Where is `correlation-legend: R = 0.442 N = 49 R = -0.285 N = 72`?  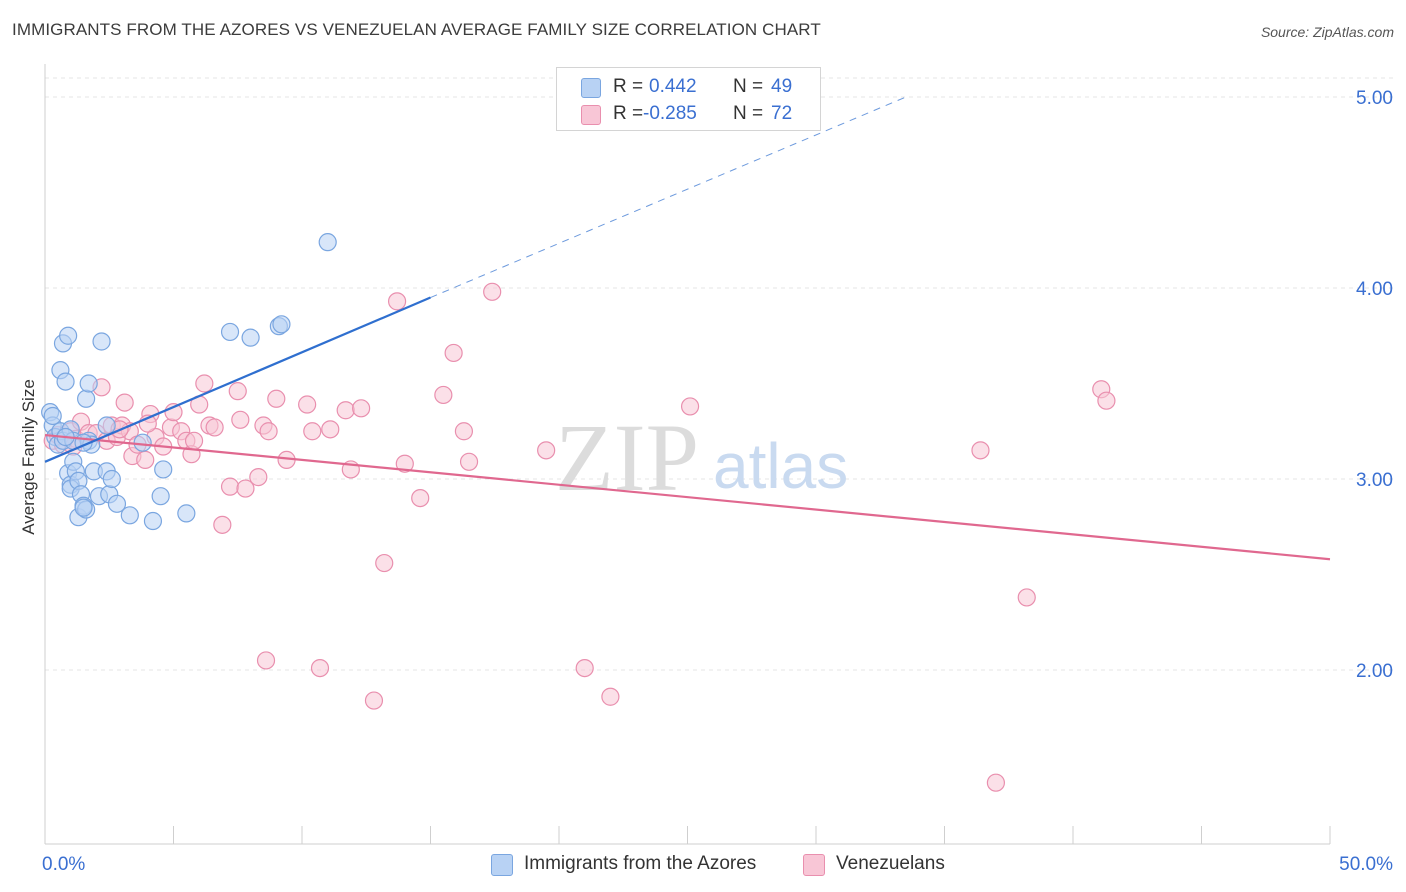 correlation-legend: R = 0.442 N = 49 R = -0.285 N = 72 is located at coordinates (688, 99).